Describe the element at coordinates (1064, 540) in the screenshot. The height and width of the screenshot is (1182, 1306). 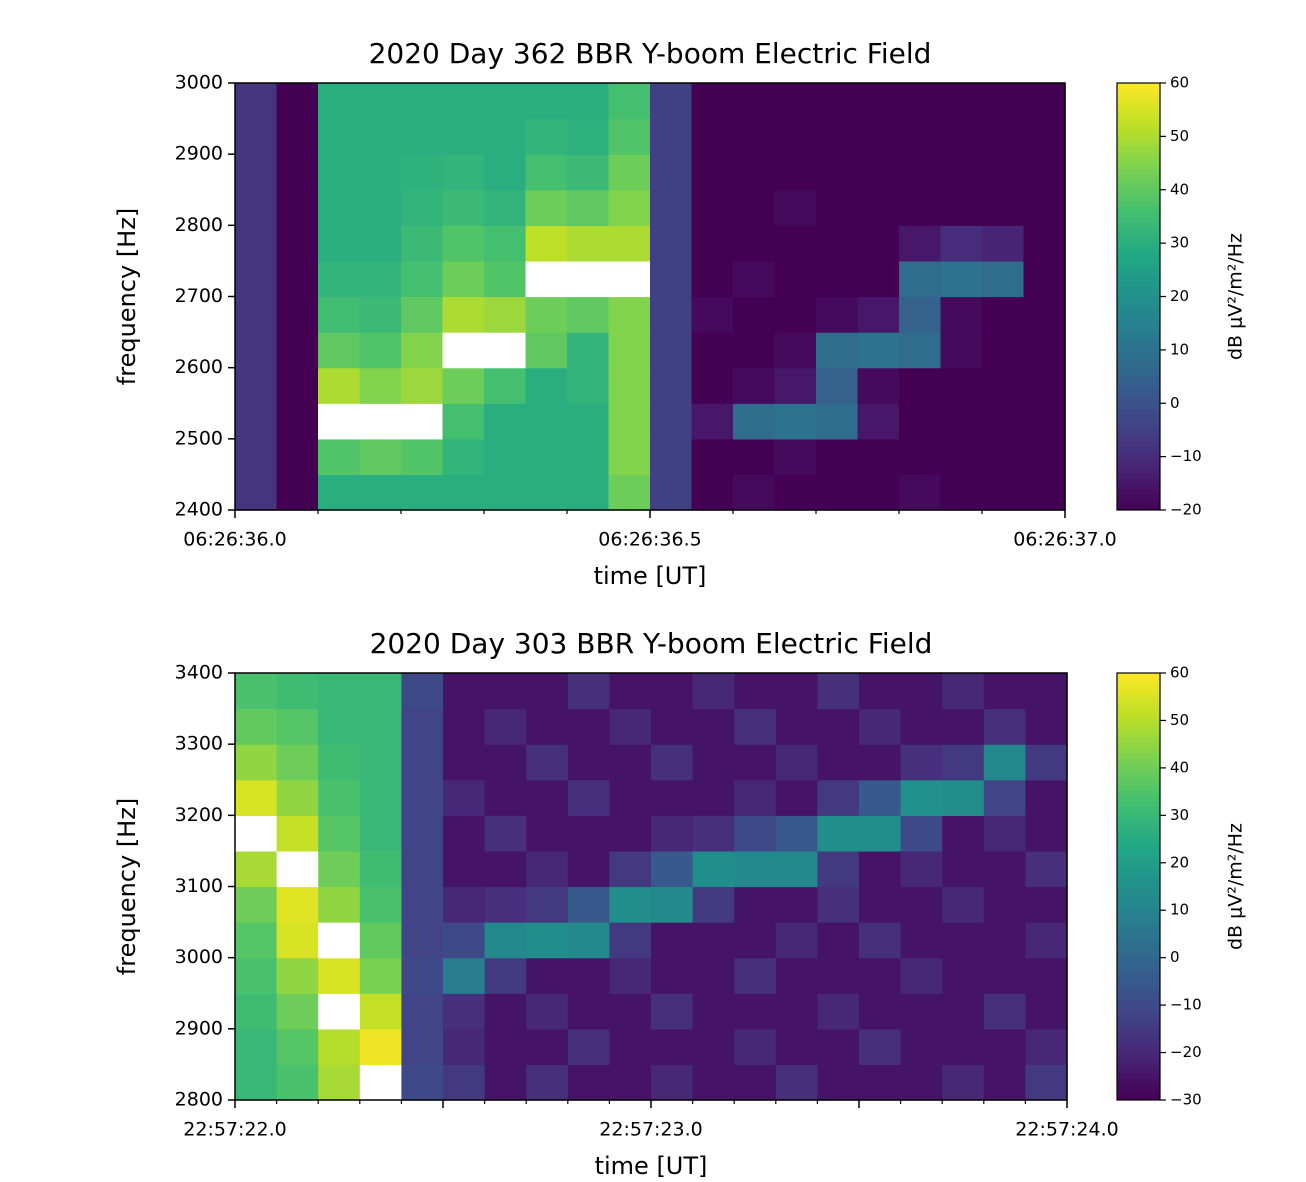
I see `x-tick-label: 06:26:37.0` at that location.